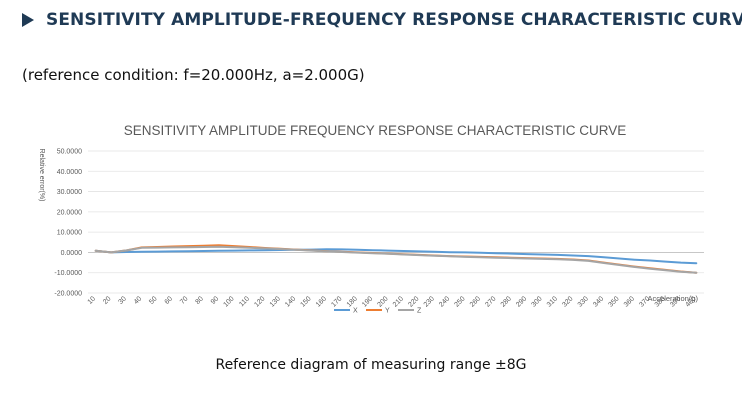  Describe the element at coordinates (215, 300) in the screenshot. I see `x-tick-label: 90` at that location.